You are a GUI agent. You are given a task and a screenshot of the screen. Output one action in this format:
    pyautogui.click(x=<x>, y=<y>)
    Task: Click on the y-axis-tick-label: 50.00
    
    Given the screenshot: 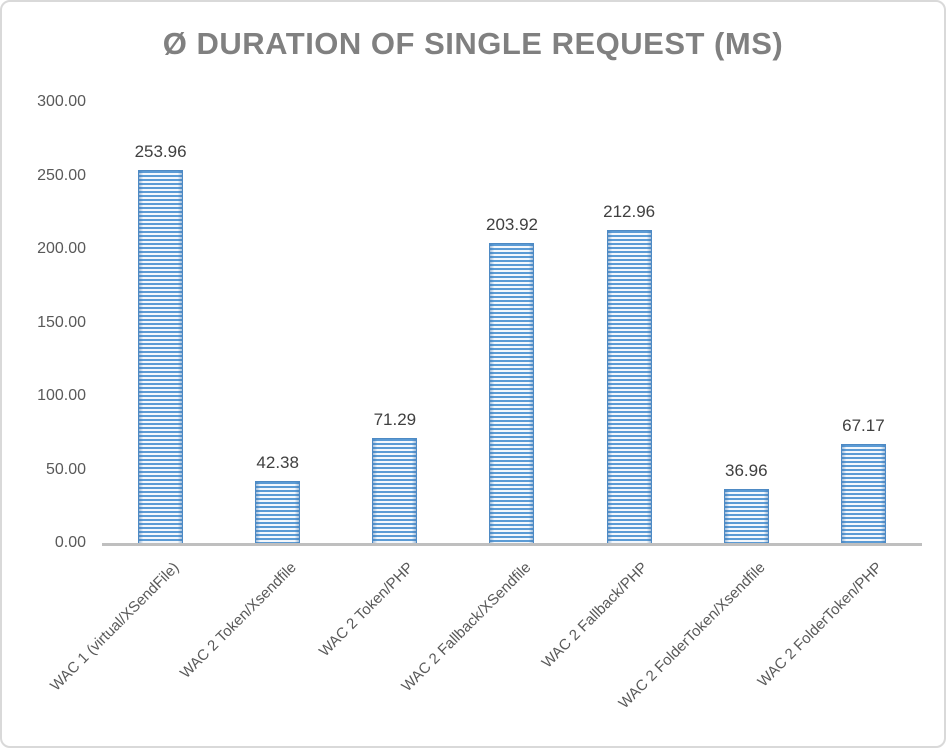 What is the action you would take?
    pyautogui.click(x=65, y=469)
    